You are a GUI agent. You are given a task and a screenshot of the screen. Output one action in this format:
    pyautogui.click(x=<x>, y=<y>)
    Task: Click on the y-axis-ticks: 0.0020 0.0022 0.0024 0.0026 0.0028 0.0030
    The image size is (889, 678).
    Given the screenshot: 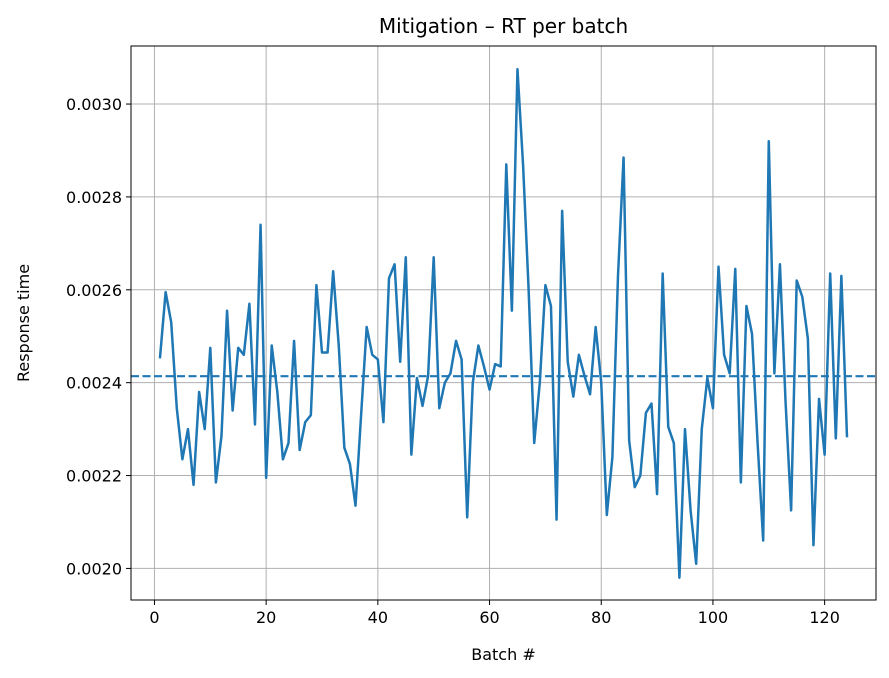 What is the action you would take?
    pyautogui.click(x=98, y=336)
    